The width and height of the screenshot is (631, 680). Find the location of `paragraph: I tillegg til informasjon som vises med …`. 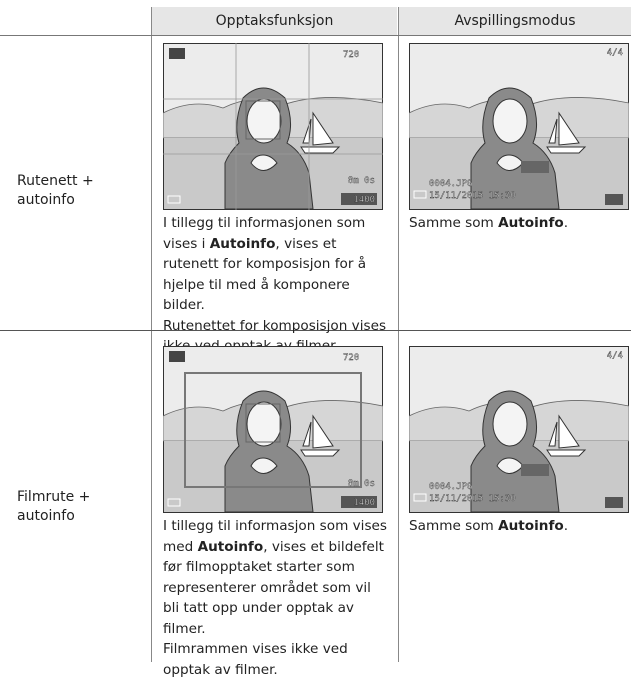

paragraph: I tillegg til informasjon som vises med … is located at coordinates (276, 577).